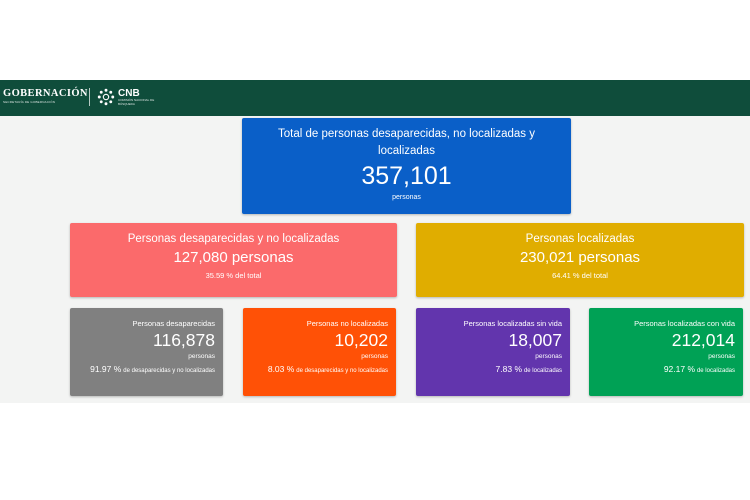 The height and width of the screenshot is (500, 750). I want to click on unlocated-pct-line: 8.03 % de desaparecidas y no localizadas, so click(315, 370).